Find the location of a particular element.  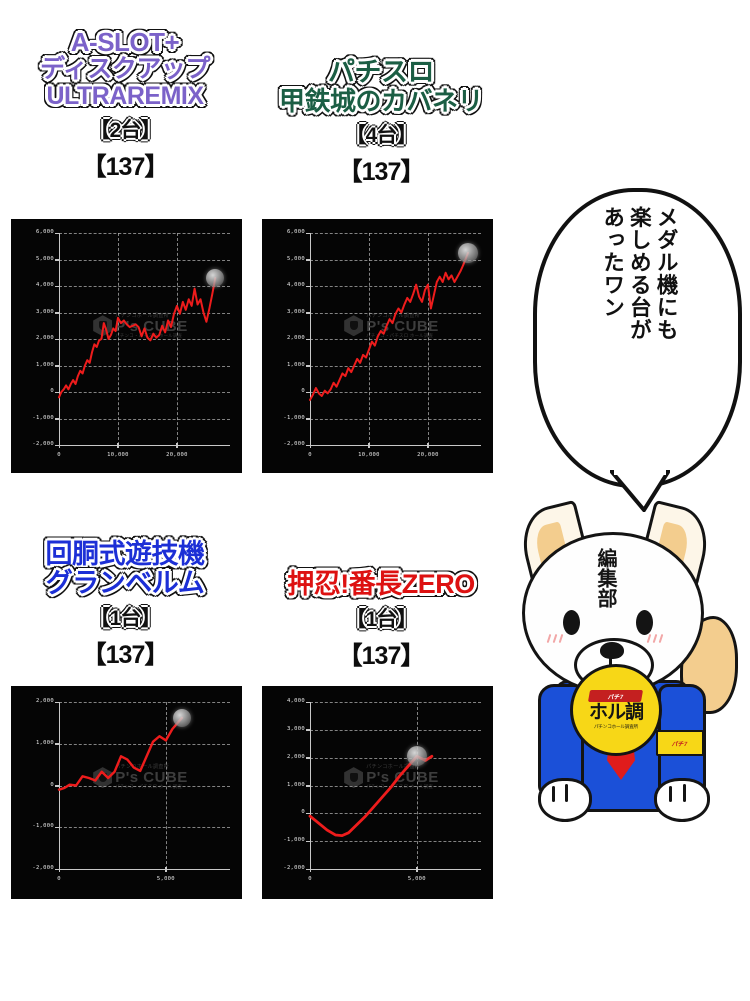

machine-unit-count-4: 【1台】 is located at coordinates (381, 620).